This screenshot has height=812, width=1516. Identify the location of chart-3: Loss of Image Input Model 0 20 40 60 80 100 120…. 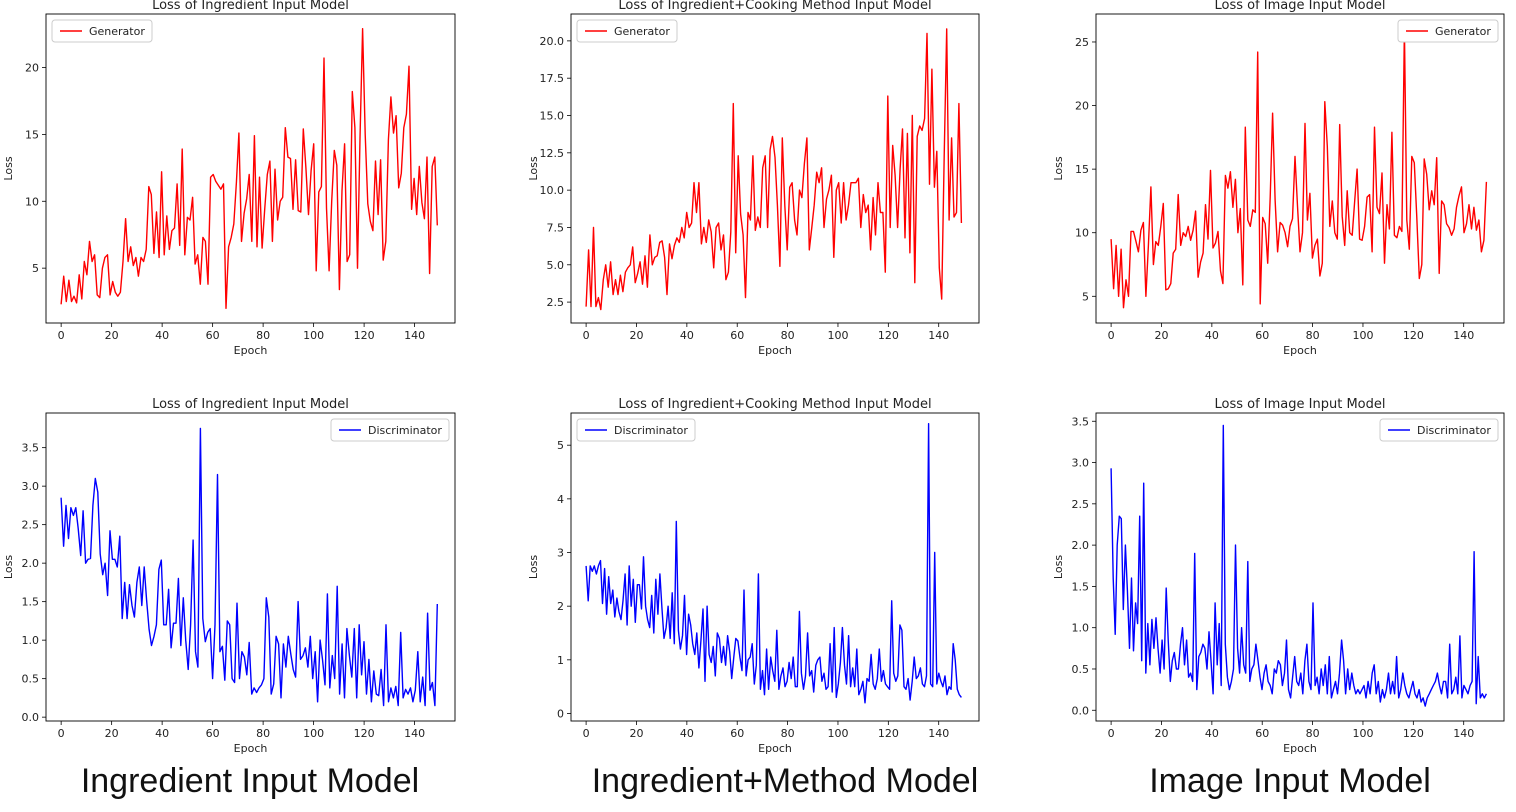
(1278, 178).